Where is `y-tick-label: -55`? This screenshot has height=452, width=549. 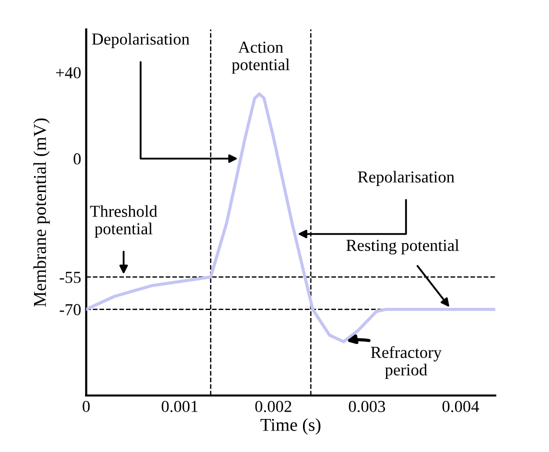 y-tick-label: -55 is located at coordinates (70, 277).